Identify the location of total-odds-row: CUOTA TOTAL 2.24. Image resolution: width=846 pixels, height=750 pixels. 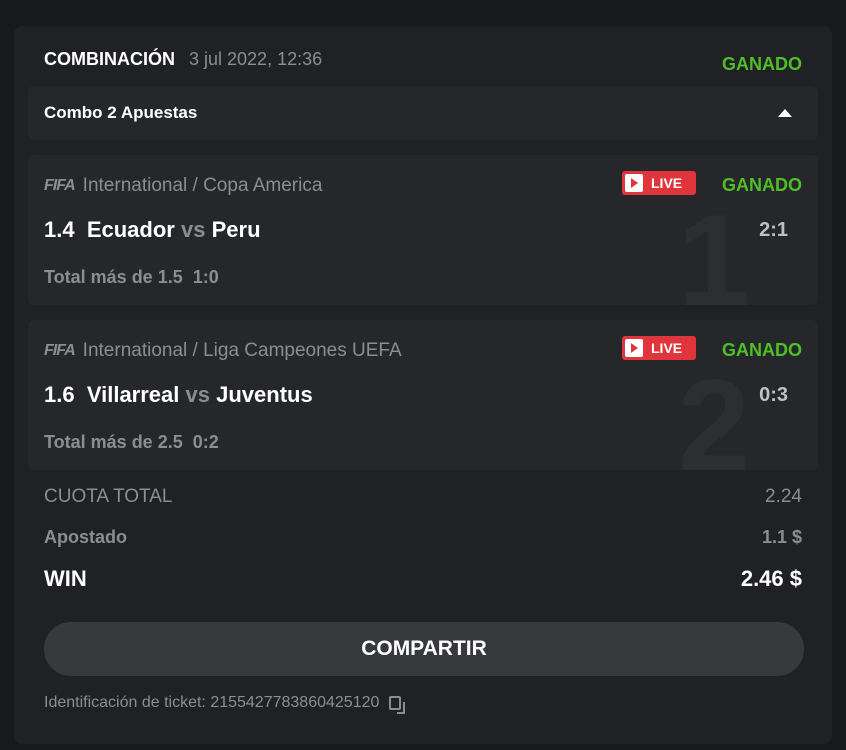
(423, 497).